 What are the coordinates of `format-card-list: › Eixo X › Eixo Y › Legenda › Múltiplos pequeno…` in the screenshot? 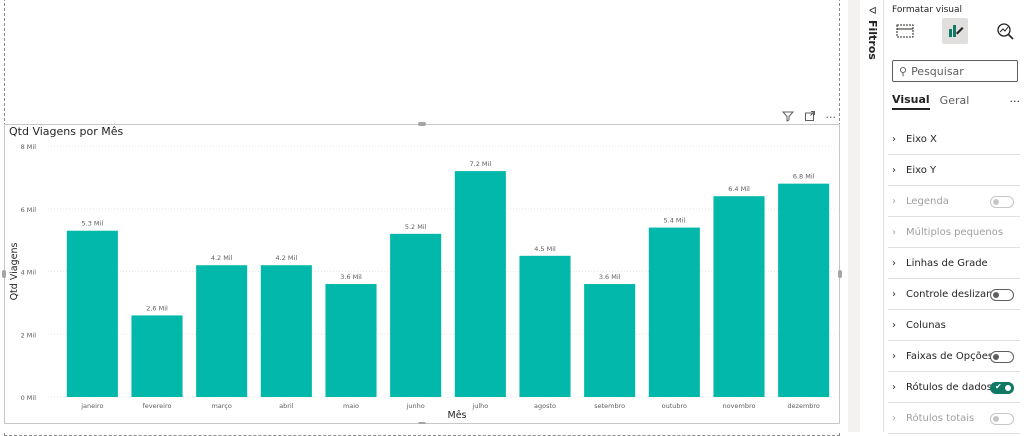 It's located at (954, 279).